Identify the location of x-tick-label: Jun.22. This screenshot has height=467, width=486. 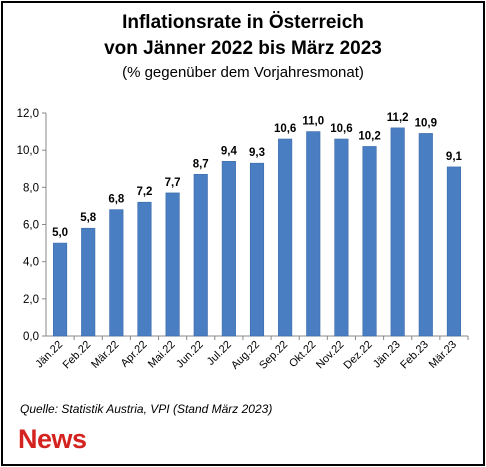
(190, 355).